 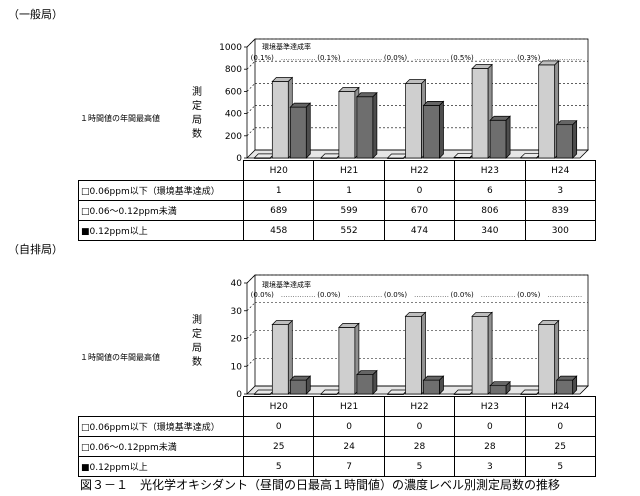 I want to click on table-header-cell: H23, so click(x=490, y=406).